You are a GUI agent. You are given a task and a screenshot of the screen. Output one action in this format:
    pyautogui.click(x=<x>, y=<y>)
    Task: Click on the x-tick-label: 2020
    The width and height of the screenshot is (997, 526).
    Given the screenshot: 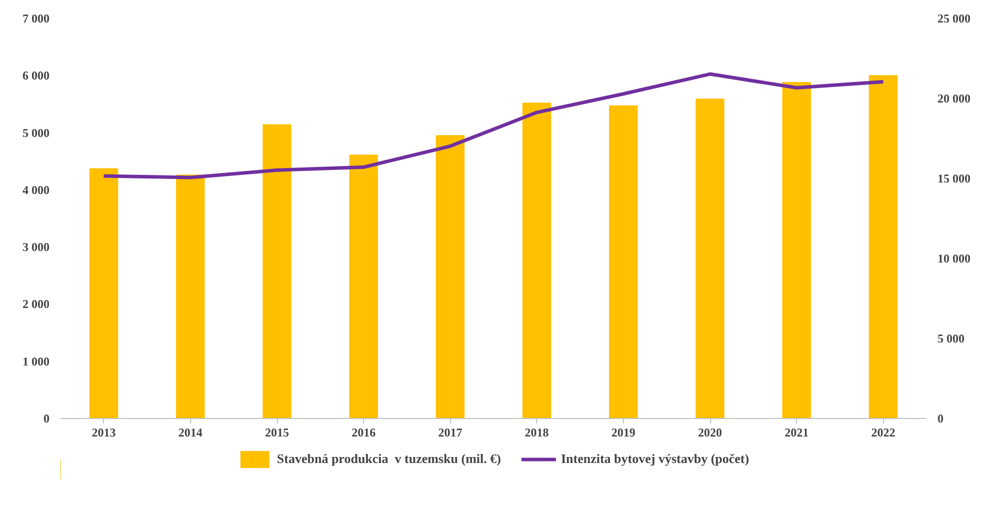 What is the action you would take?
    pyautogui.click(x=710, y=433)
    